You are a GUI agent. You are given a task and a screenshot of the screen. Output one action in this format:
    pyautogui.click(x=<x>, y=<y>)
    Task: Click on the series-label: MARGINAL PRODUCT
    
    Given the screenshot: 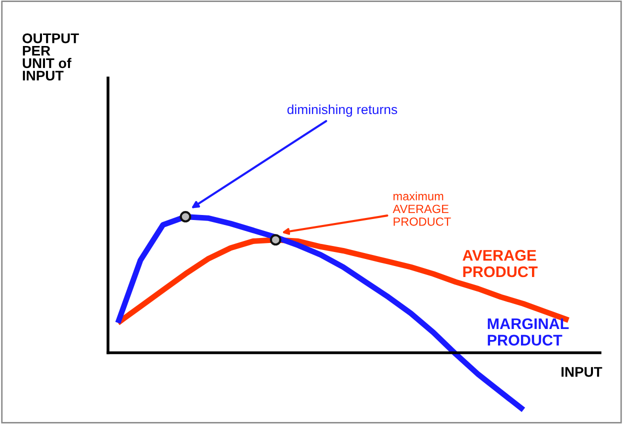 What is the action you would take?
    pyautogui.click(x=528, y=332)
    